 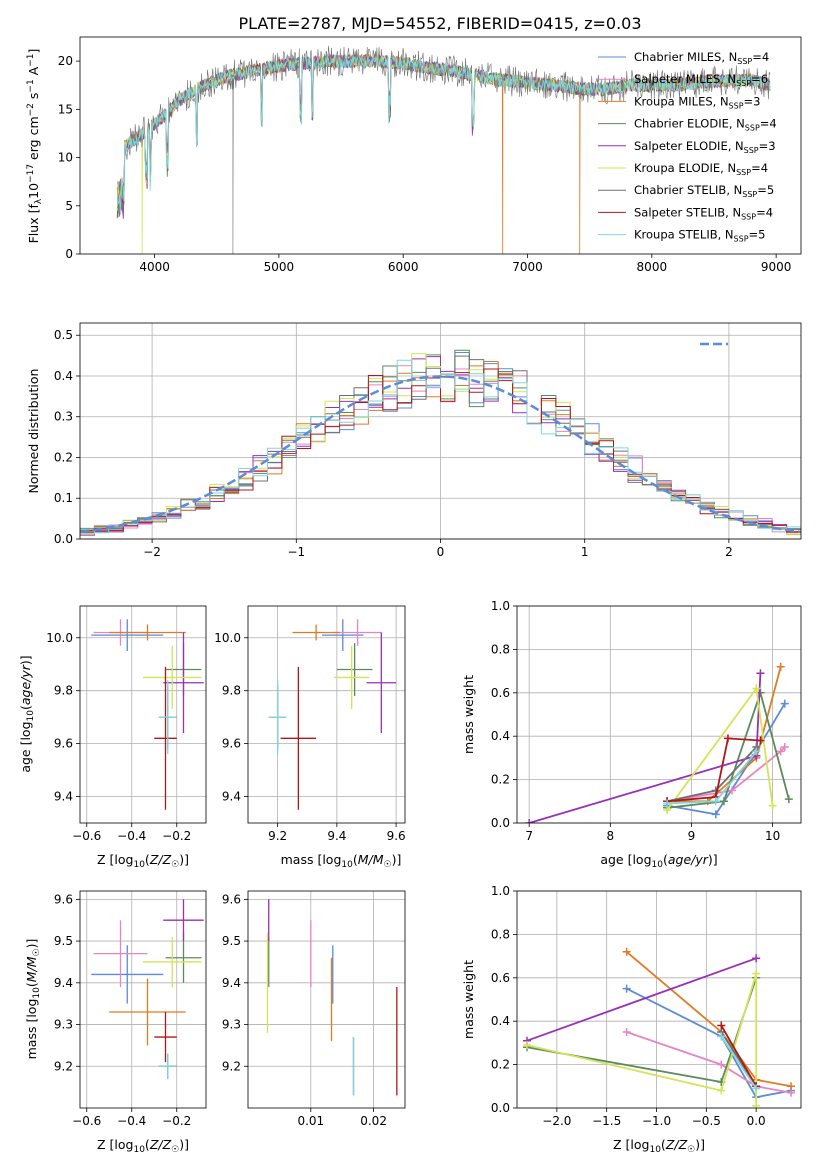 I want to click on x-tick-label: 9.2, so click(x=277, y=836).